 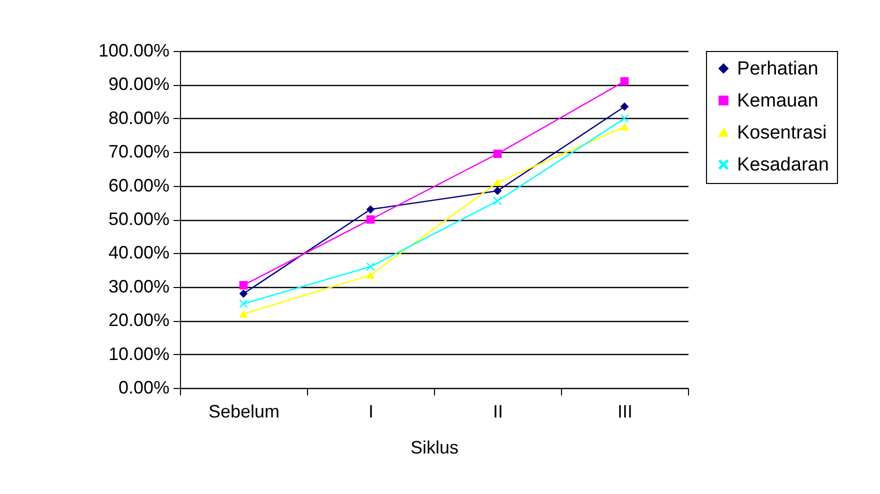 I want to click on y-tick-label: 70.00%, so click(x=139, y=152).